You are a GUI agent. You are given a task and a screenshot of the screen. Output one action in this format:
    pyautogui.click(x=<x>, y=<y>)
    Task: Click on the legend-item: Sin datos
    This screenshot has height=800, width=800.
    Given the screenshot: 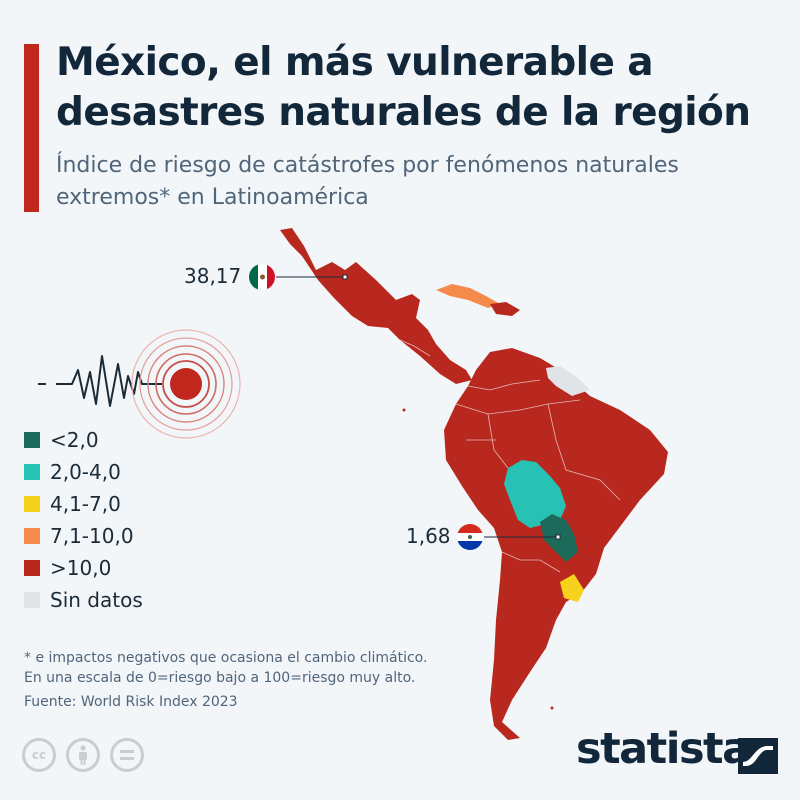 What is the action you would take?
    pyautogui.click(x=83, y=600)
    